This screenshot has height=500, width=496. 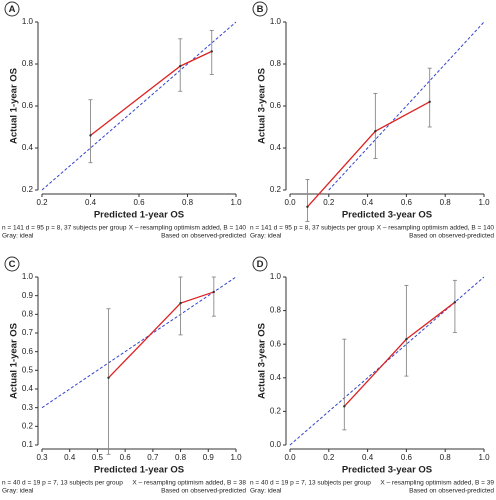 I want to click on y-tick-label: 0.0, so click(x=276, y=444).